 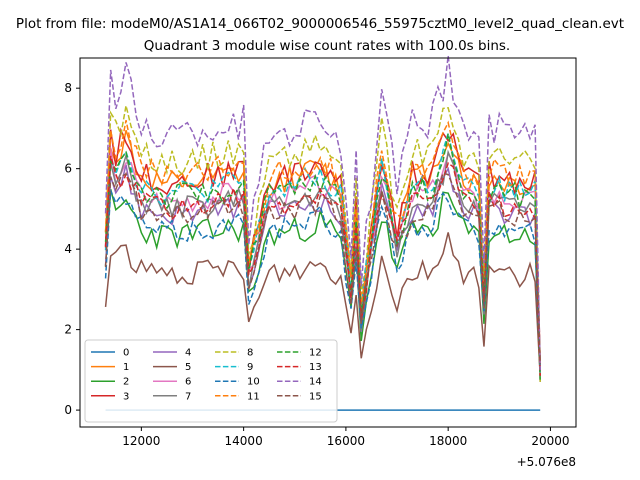 I want to click on legend-label-12: 12, so click(x=315, y=353).